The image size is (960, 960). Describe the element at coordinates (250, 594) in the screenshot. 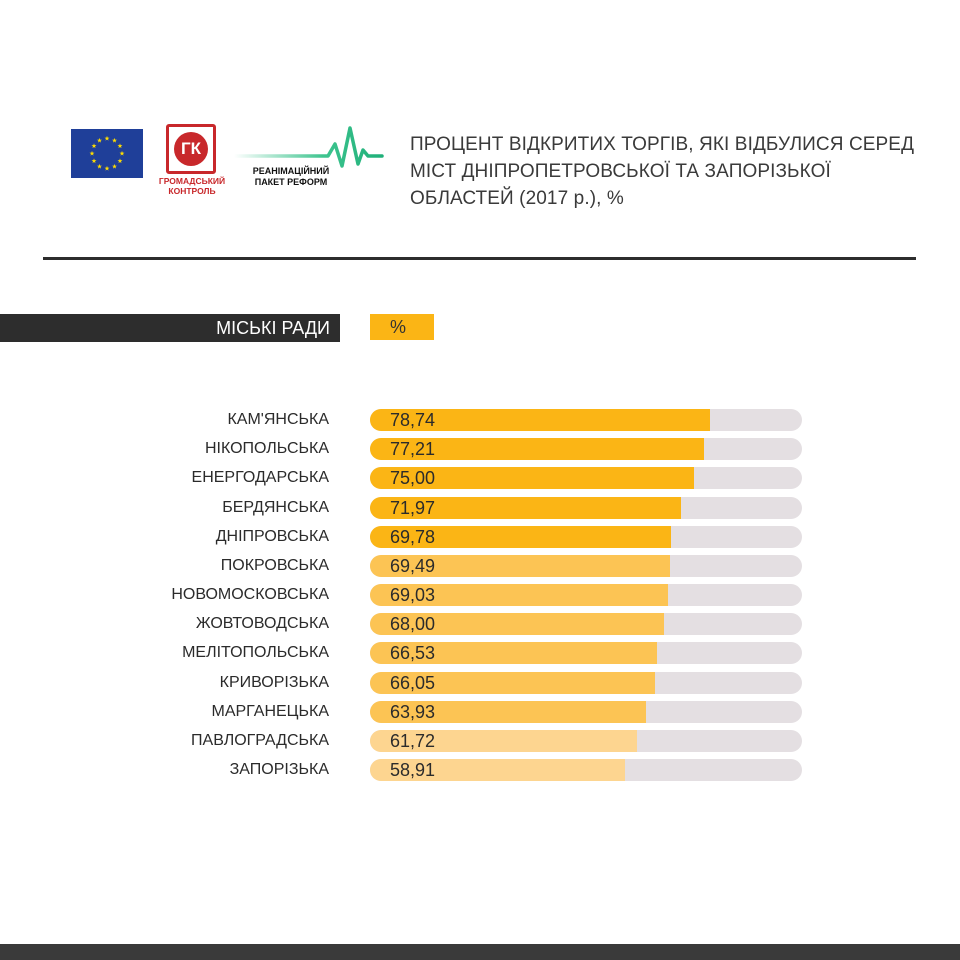

I see `category-label: НОВОМОСКОВСЬКА` at that location.